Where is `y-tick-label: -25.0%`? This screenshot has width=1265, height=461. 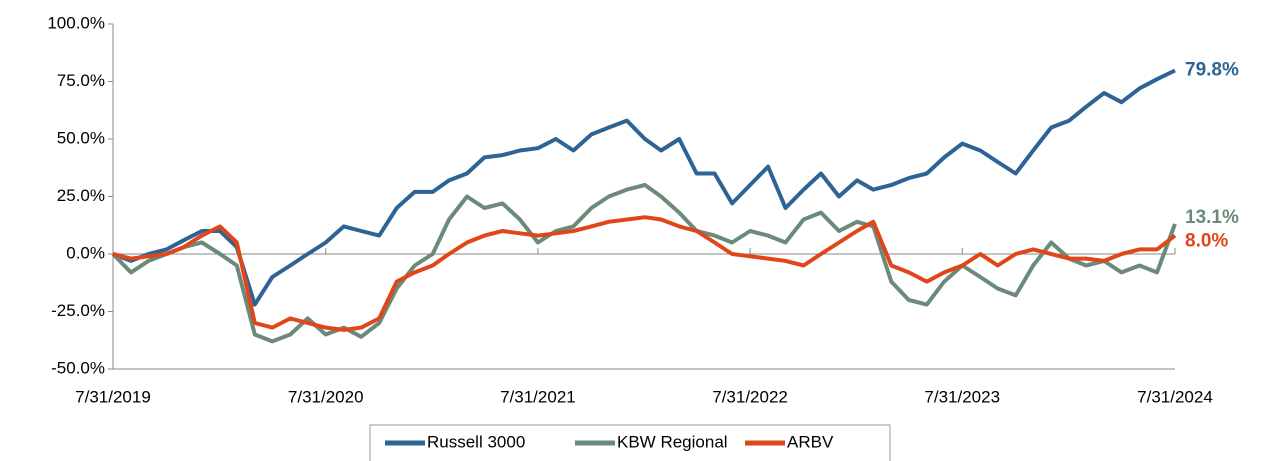 y-tick-label: -25.0% is located at coordinates (78, 310).